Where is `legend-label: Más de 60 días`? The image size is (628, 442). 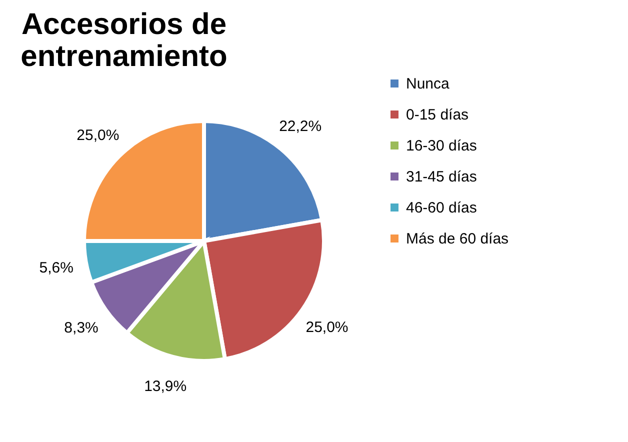 legend-label: Más de 60 días is located at coordinates (457, 239).